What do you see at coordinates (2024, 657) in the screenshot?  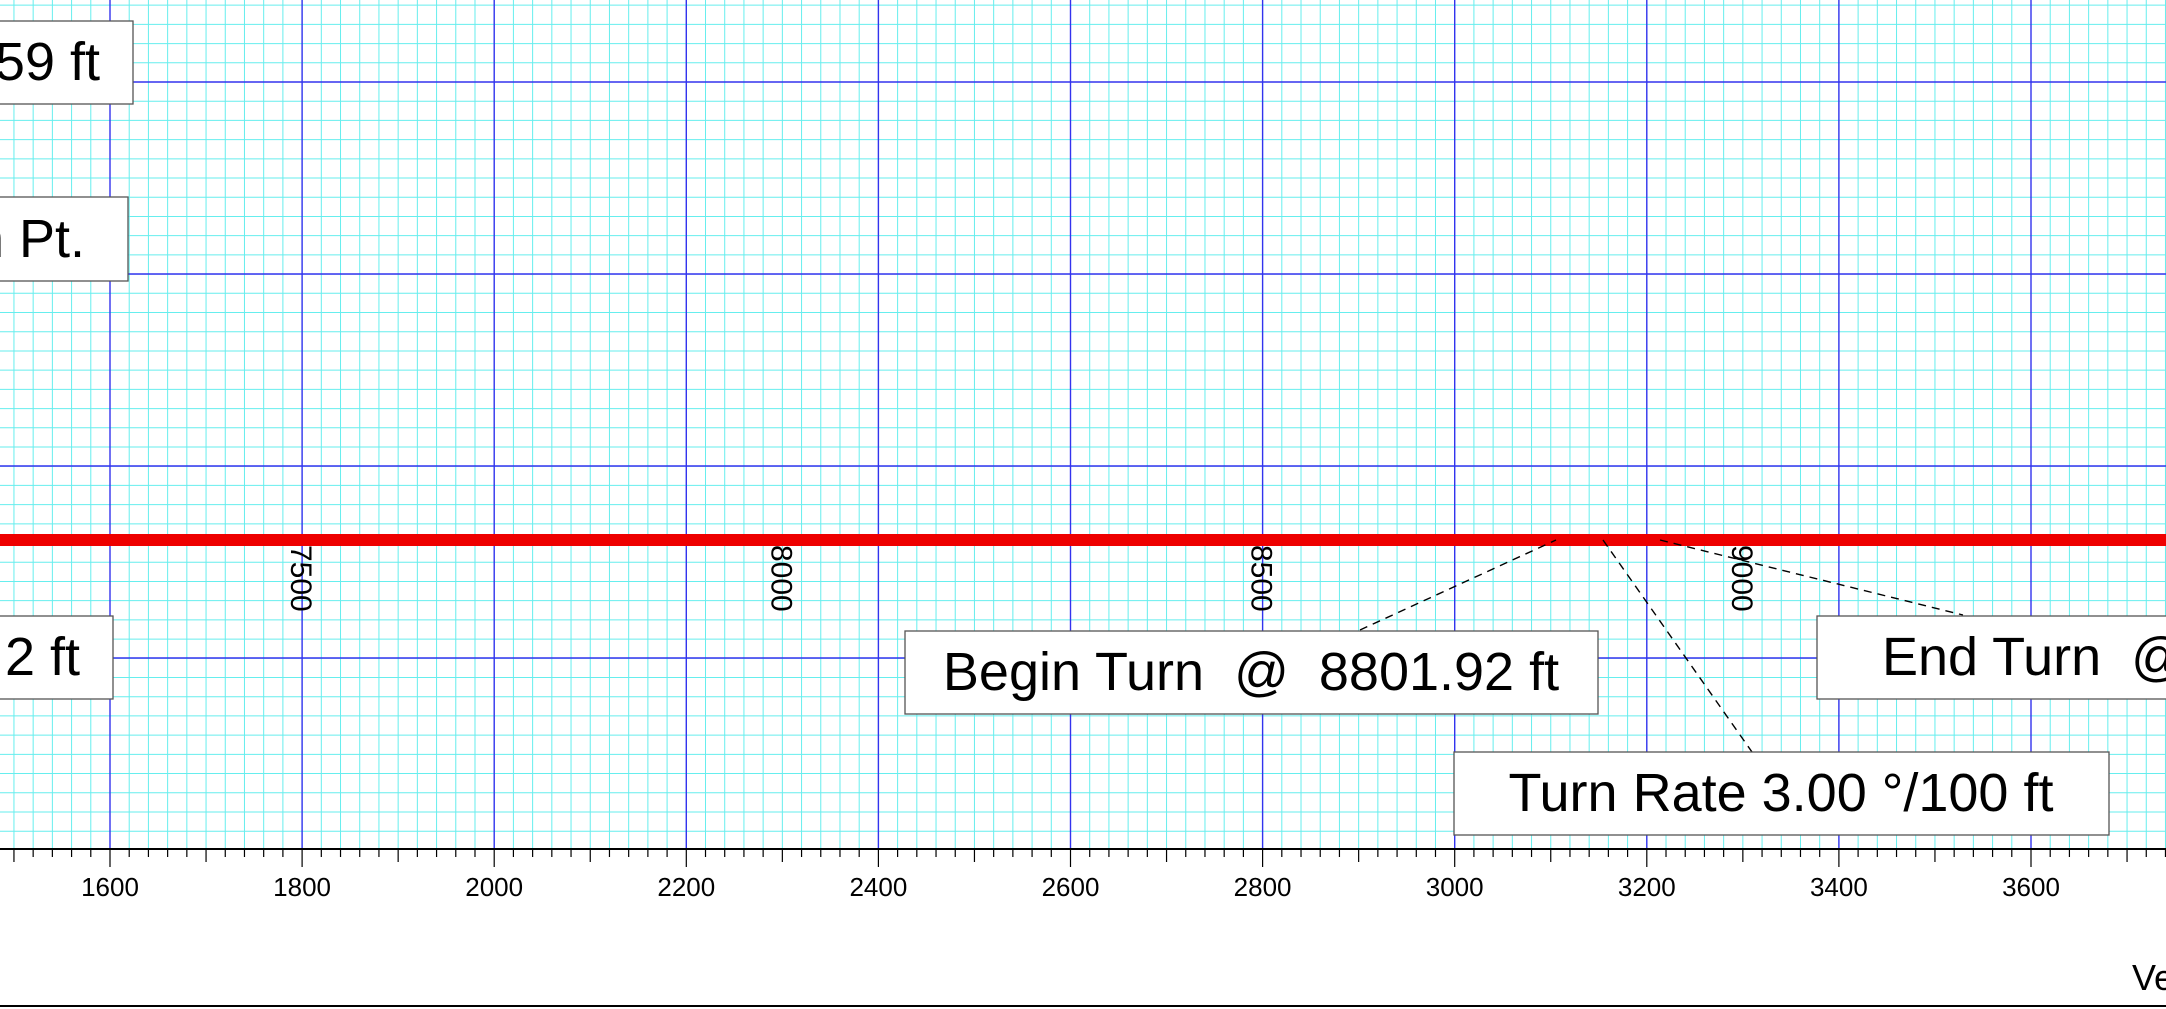 I see `annotation-end-turn-text: End Turn @` at bounding box center [2024, 657].